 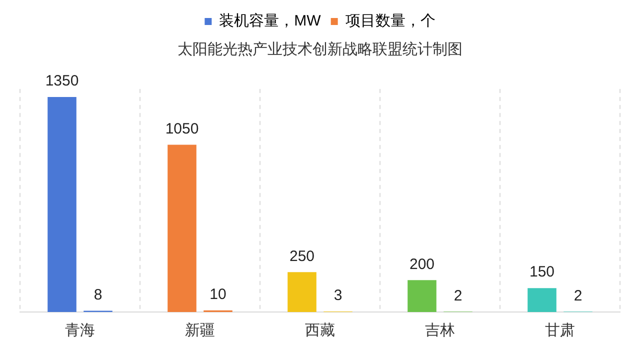 I want to click on x-tick-label: 青海, so click(x=80, y=331).